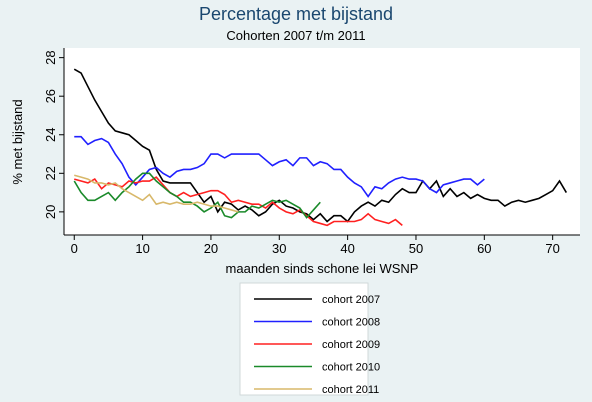 The height and width of the screenshot is (402, 592). What do you see at coordinates (142, 248) in the screenshot?
I see `x-tick-label: 10` at bounding box center [142, 248].